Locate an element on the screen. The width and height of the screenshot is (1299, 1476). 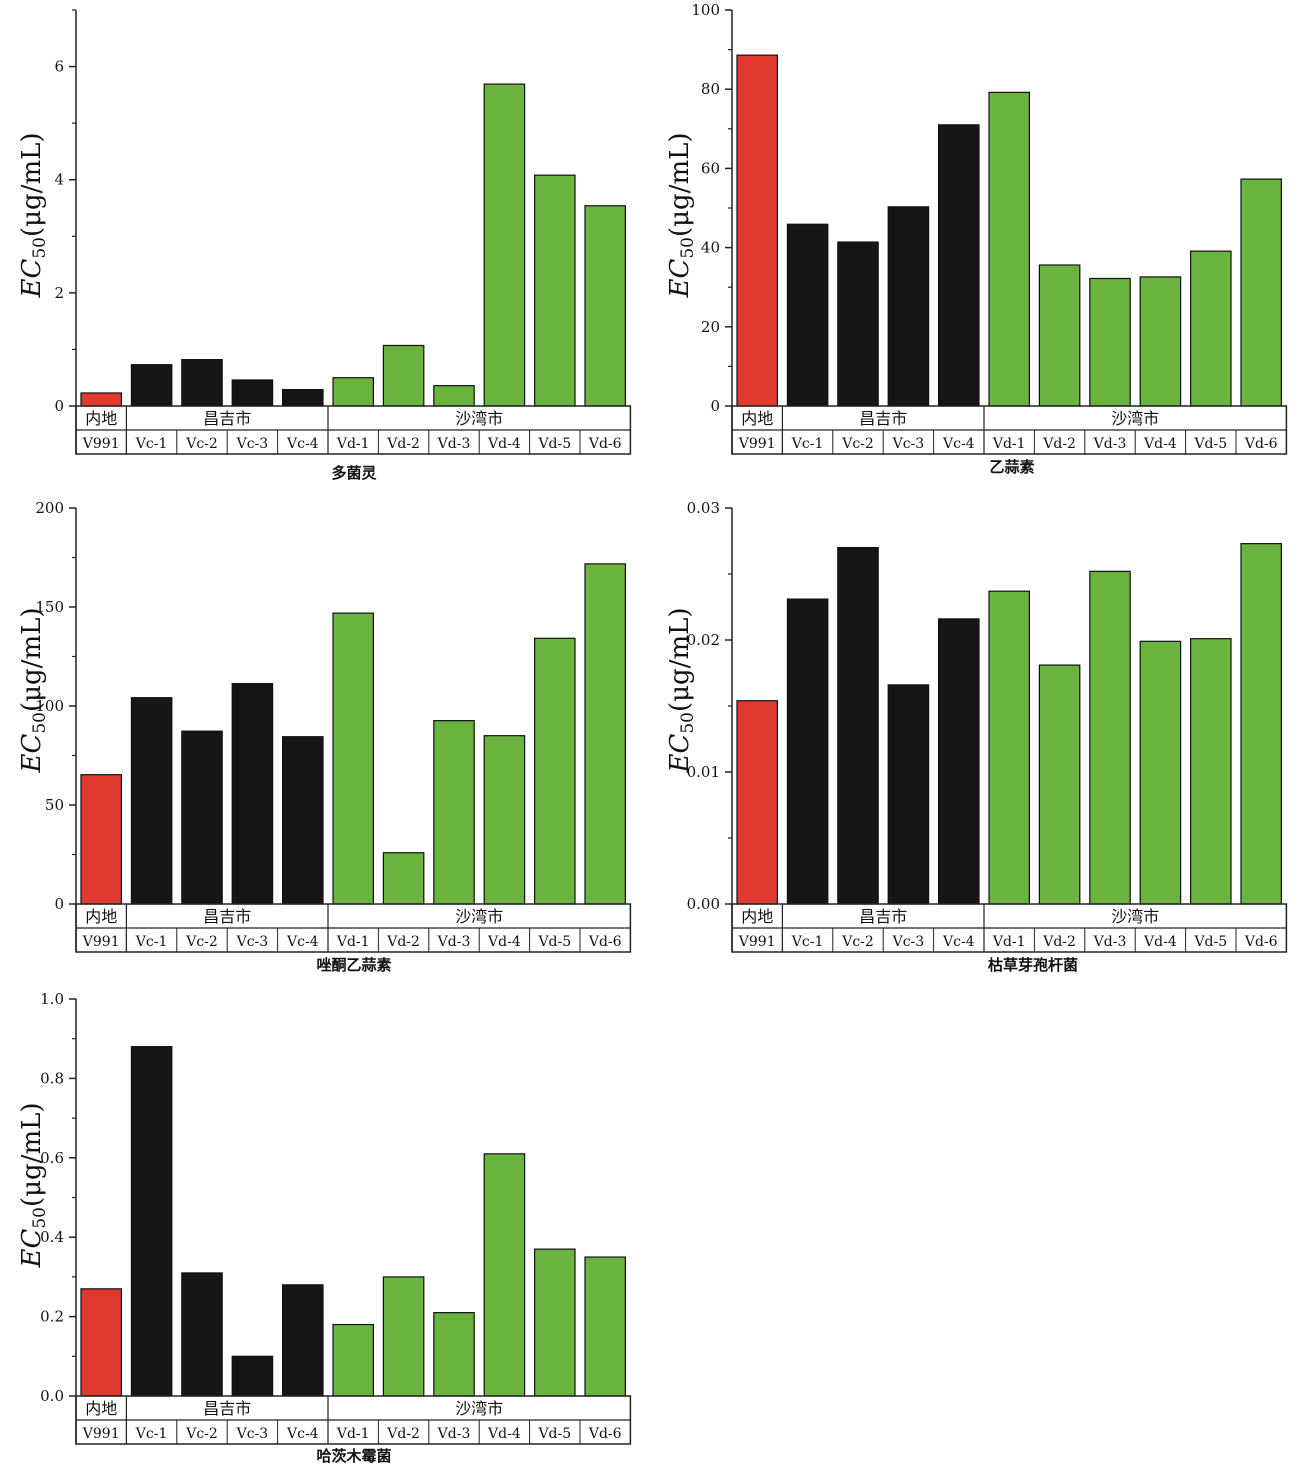
y-tick-label: 0.0 is located at coordinates (52, 1396).